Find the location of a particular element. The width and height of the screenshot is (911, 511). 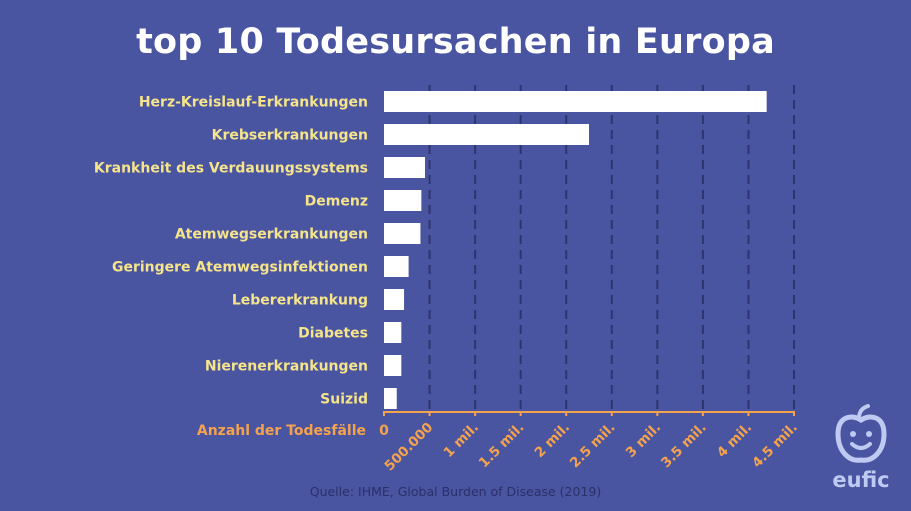

tick-label: 4.5 mil. is located at coordinates (775, 446).